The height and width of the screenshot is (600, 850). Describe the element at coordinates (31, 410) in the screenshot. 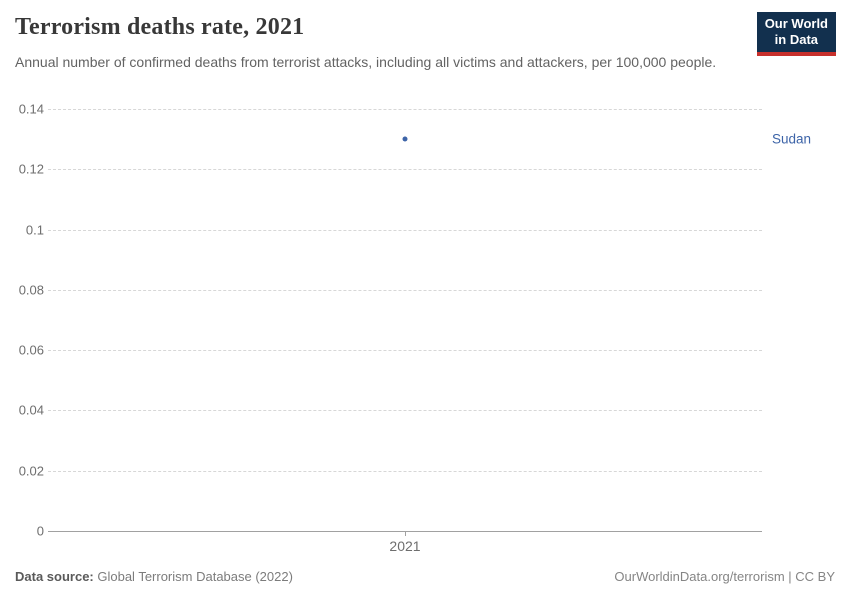

I see `y-tick-label: 0.04` at that location.